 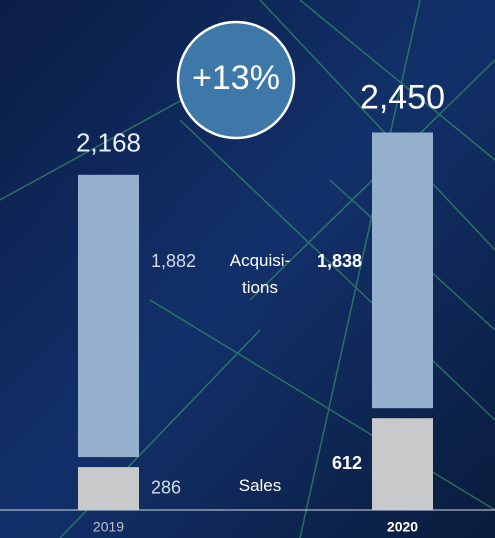 What do you see at coordinates (173, 261) in the screenshot?
I see `value-label: 1,882` at bounding box center [173, 261].